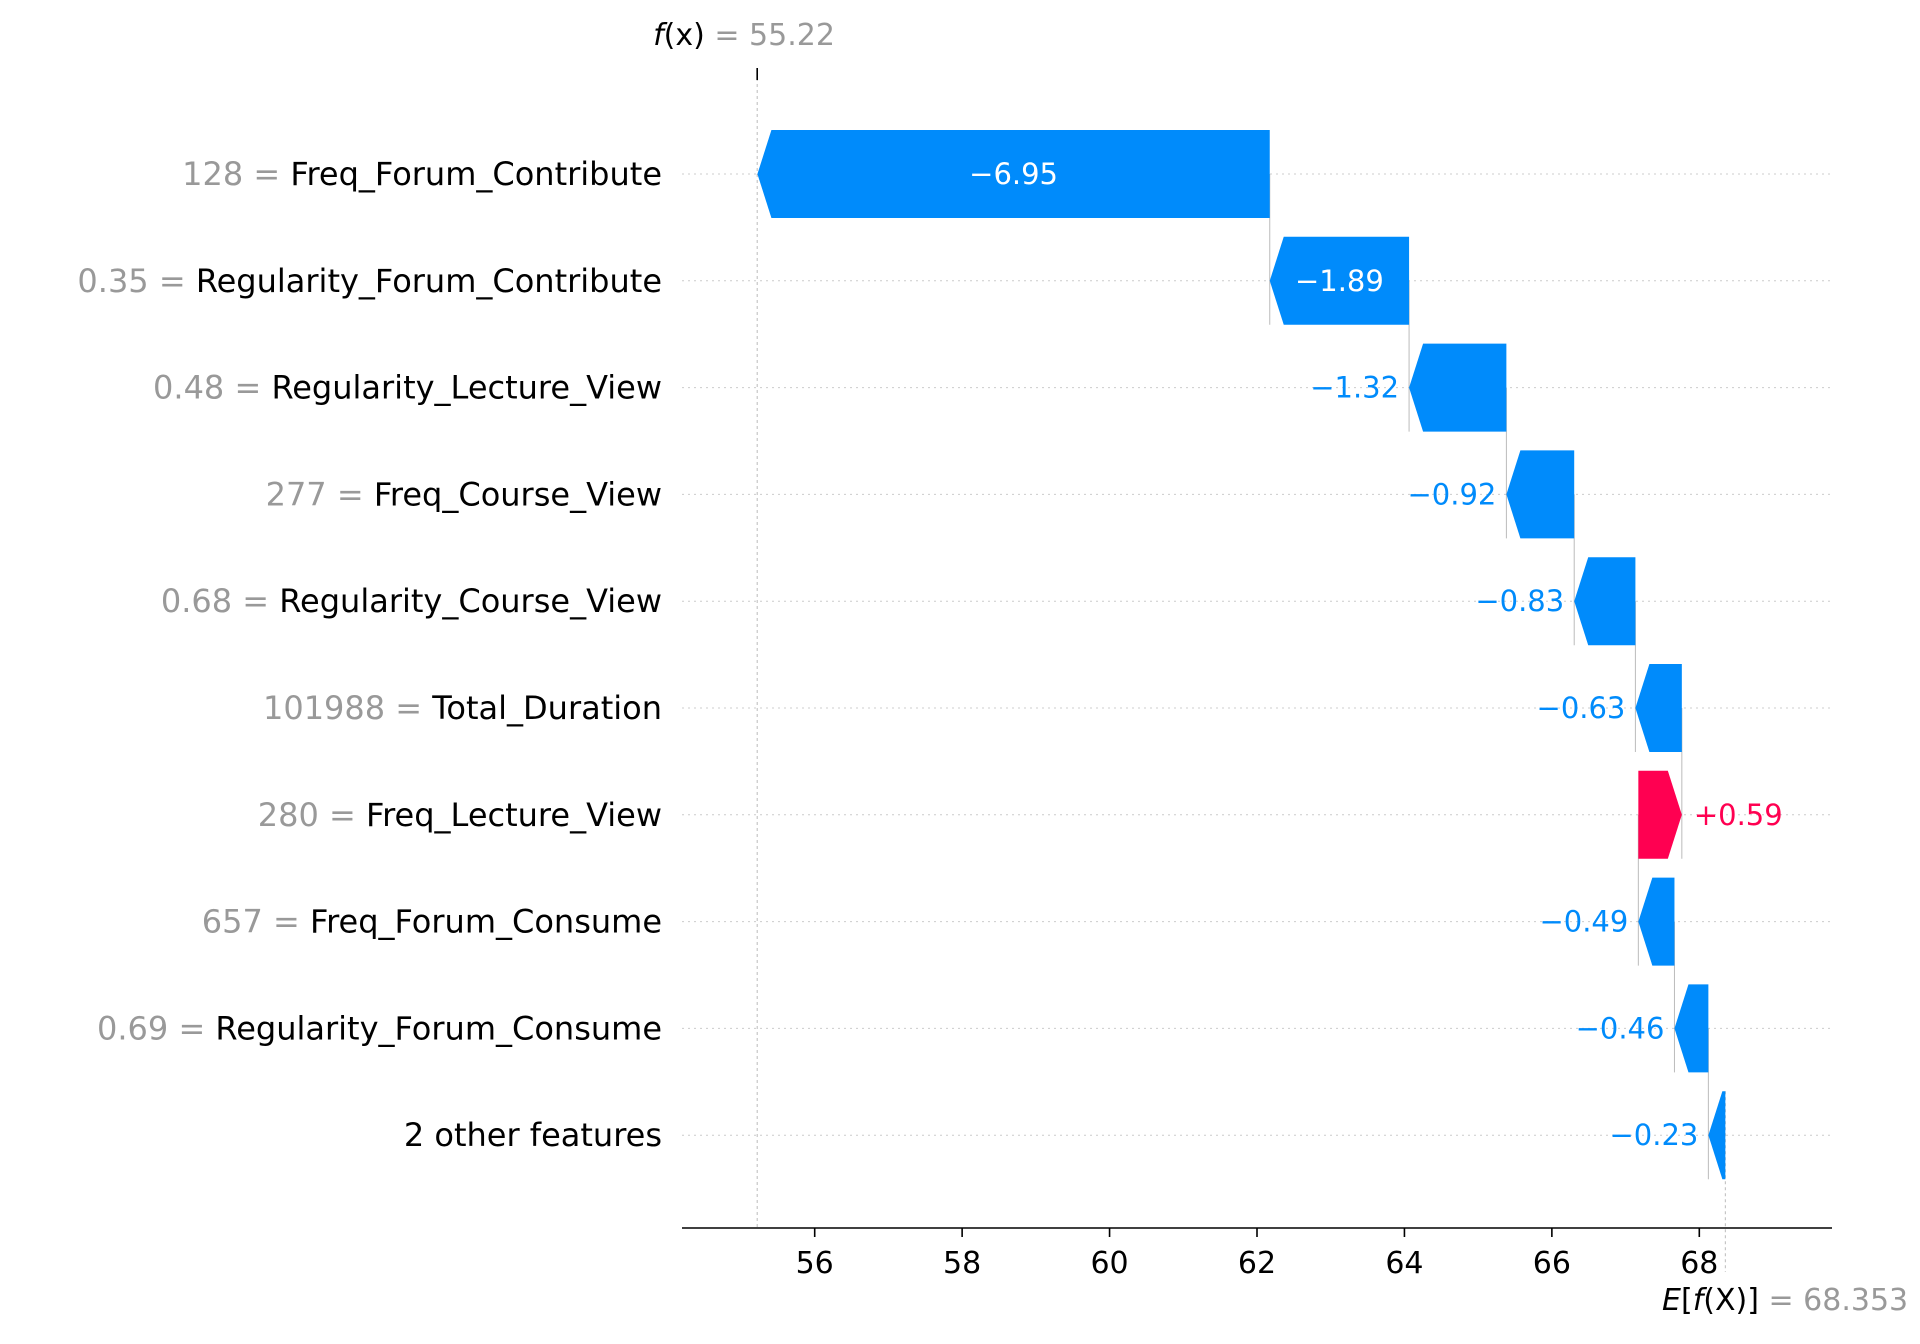 This screenshot has height=1344, width=1920. Describe the element at coordinates (684, 35) in the screenshot. I see `fx-arg: (x)` at that location.